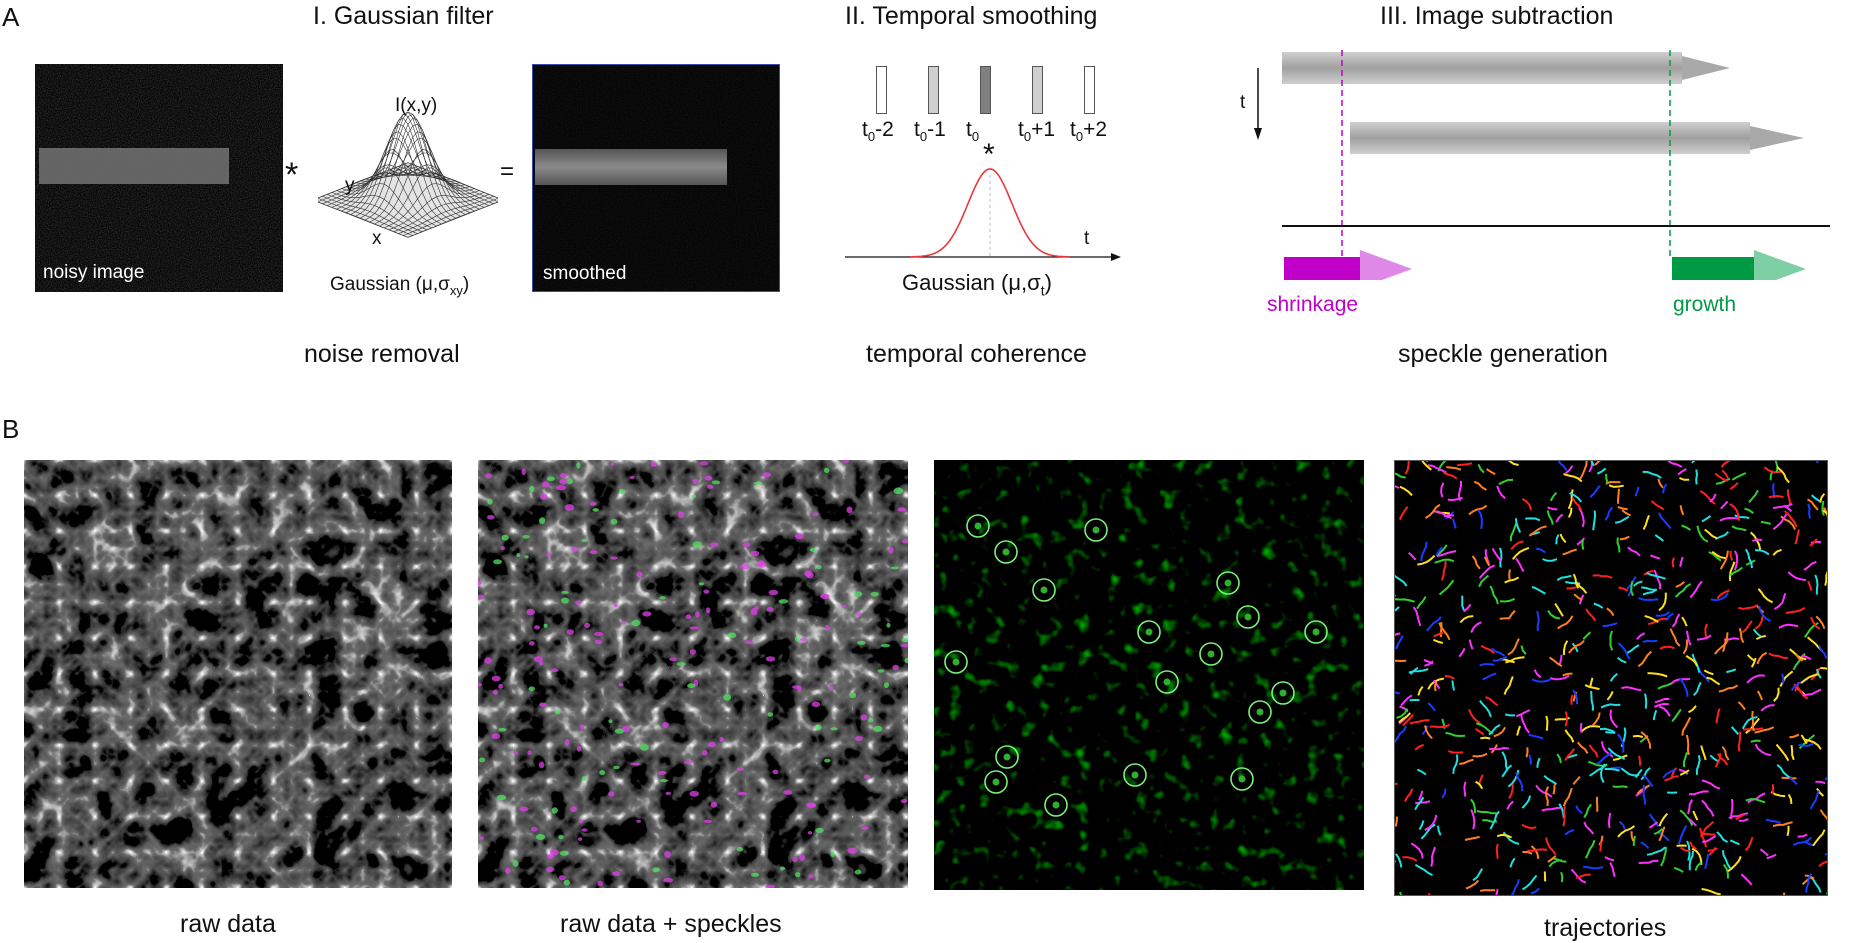  Describe the element at coordinates (456, 290) in the screenshot. I see `spatial-gaussian-sub: xy` at that location.